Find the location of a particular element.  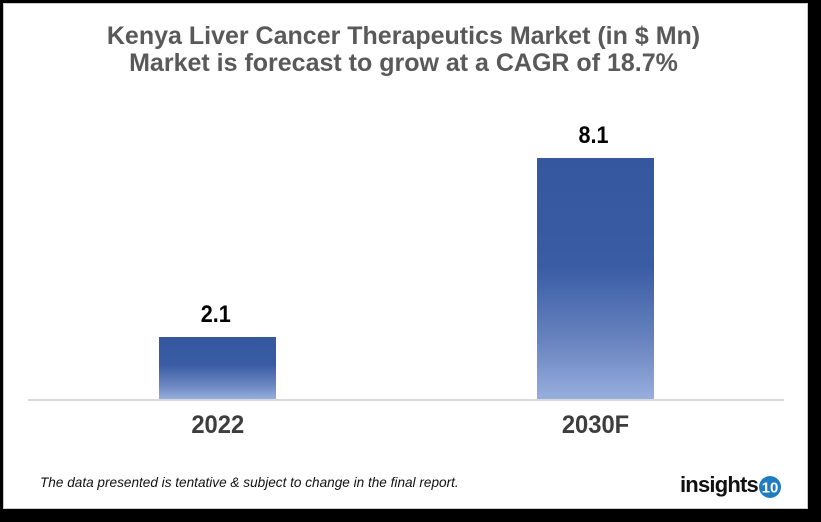

svg-text: 10 is located at coordinates (770, 487).